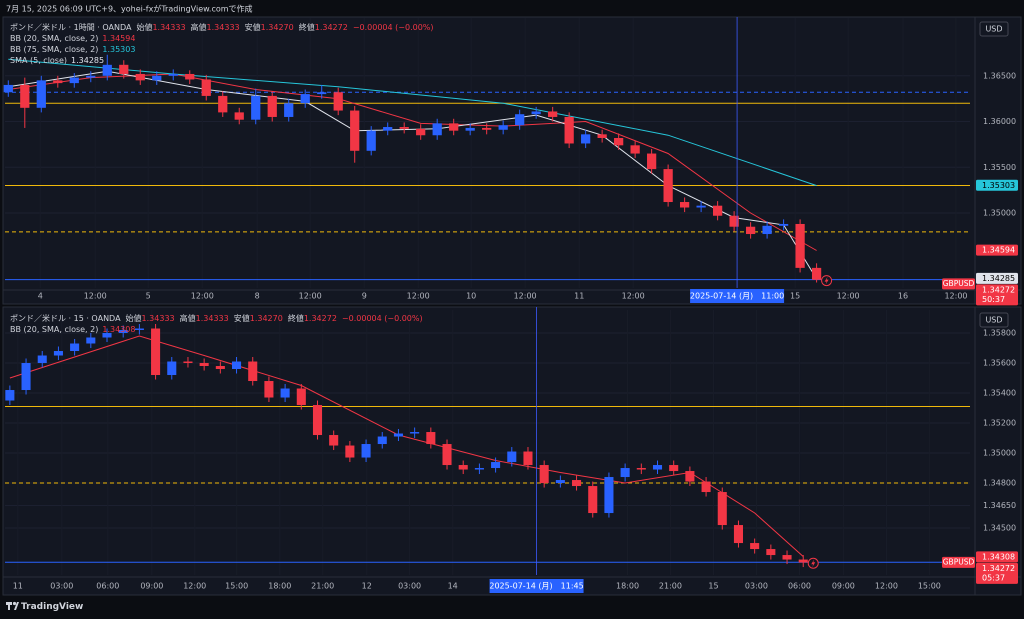 This screenshot has width=1024, height=619. What do you see at coordinates (999, 505) in the screenshot?
I see `y-tick-label: 1.34650` at bounding box center [999, 505].